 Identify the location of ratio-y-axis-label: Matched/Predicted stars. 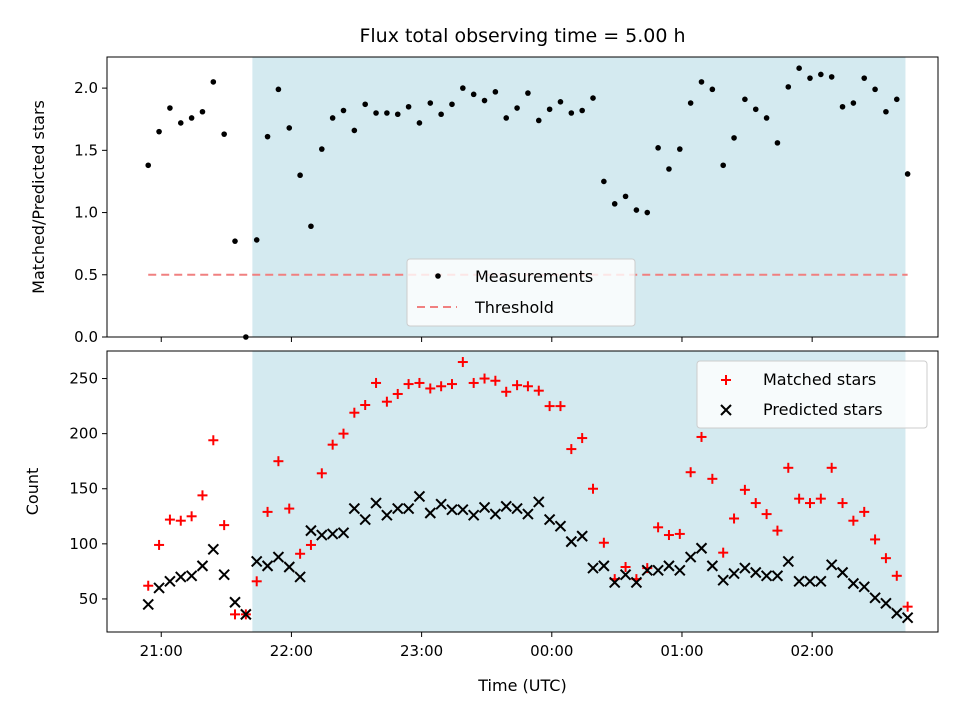
(38, 197).